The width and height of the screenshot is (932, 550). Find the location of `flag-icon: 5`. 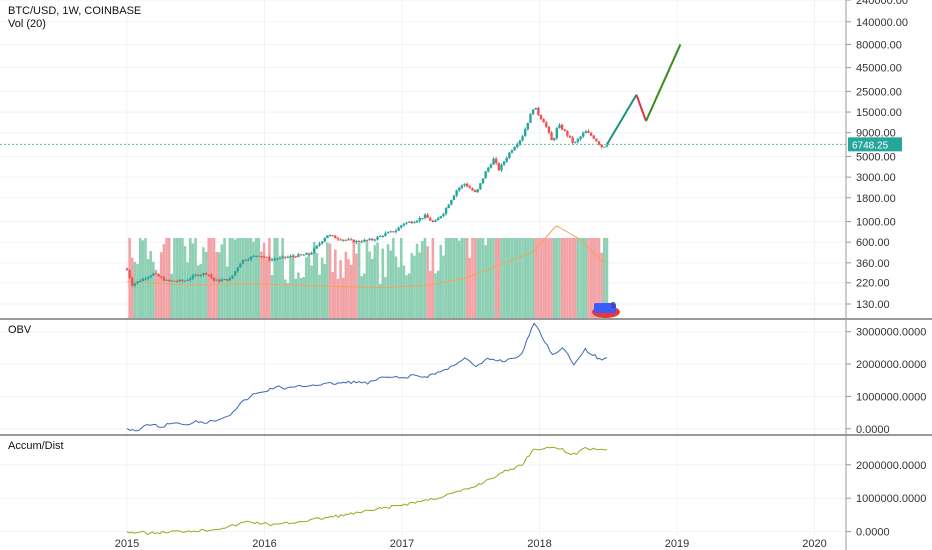

flag-icon: 5 is located at coordinates (606, 309).